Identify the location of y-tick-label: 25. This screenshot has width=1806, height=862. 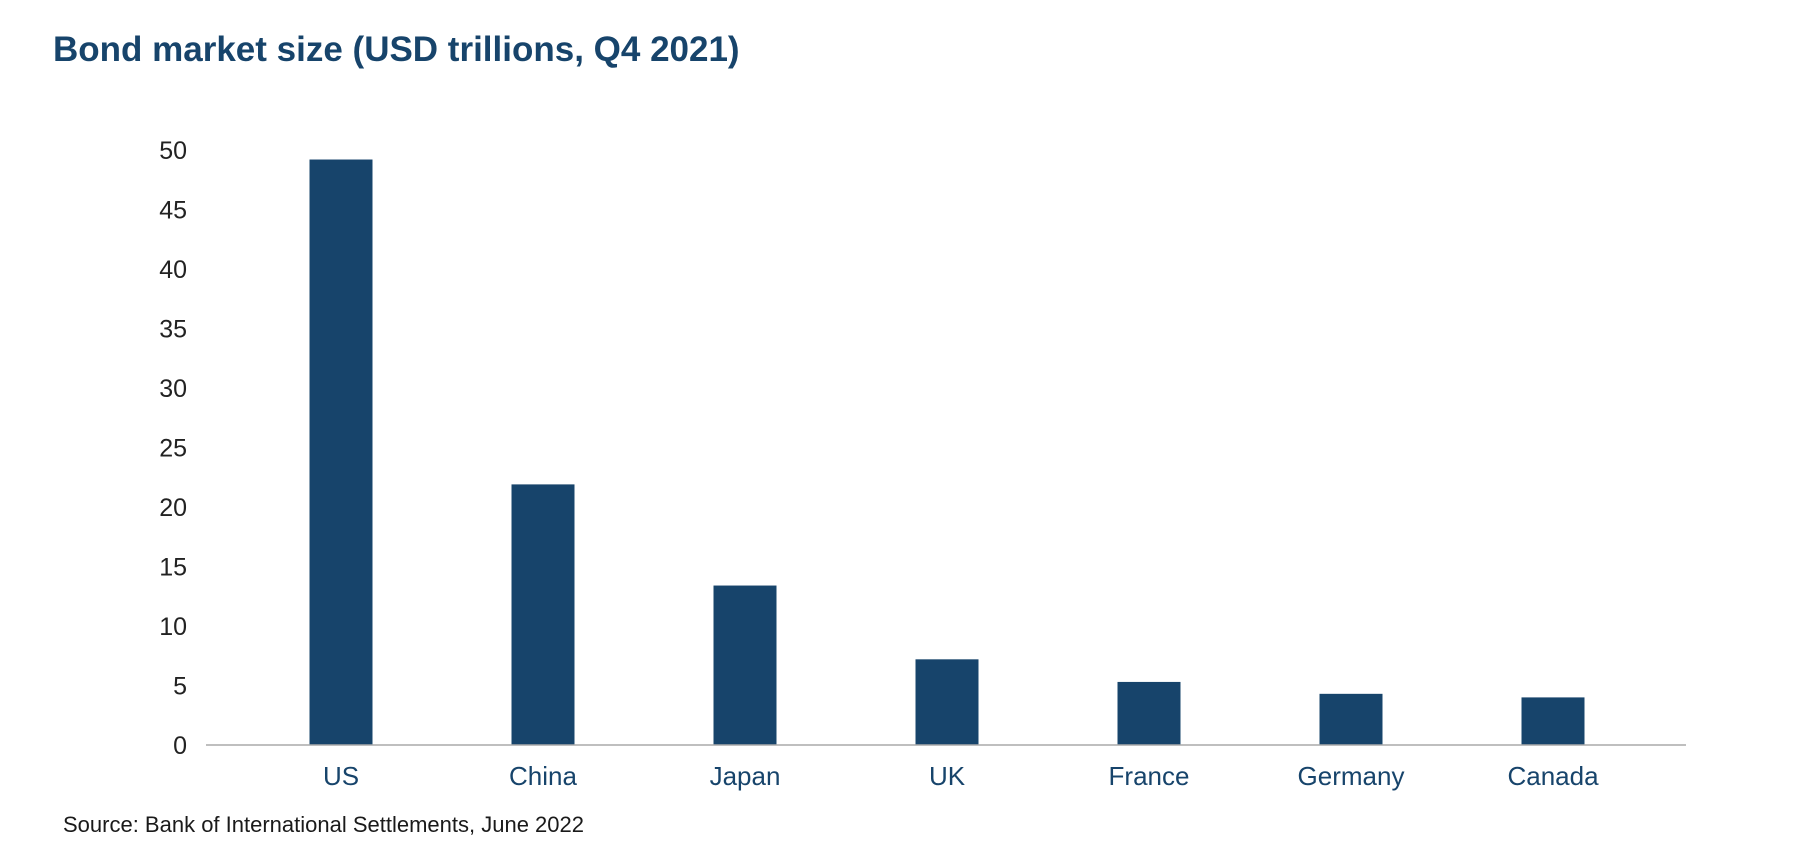
(173, 449).